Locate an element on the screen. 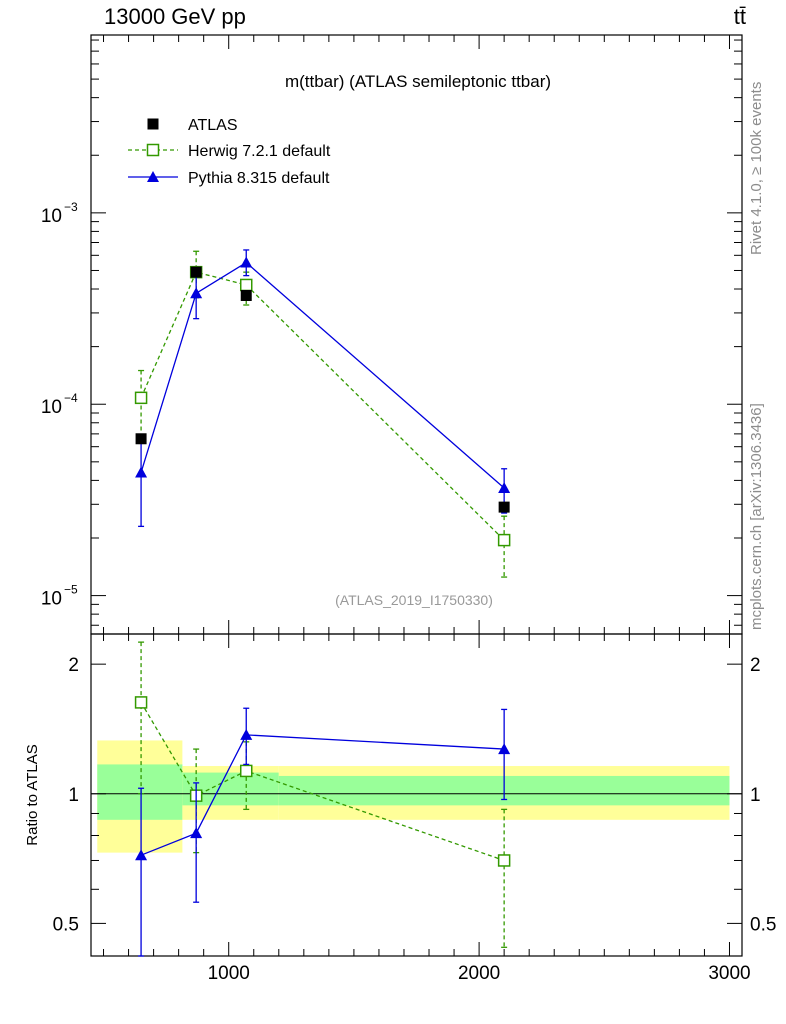 This screenshot has height=1024, width=786. ratio-y-tick-label-right: 0.5 is located at coordinates (763, 924).